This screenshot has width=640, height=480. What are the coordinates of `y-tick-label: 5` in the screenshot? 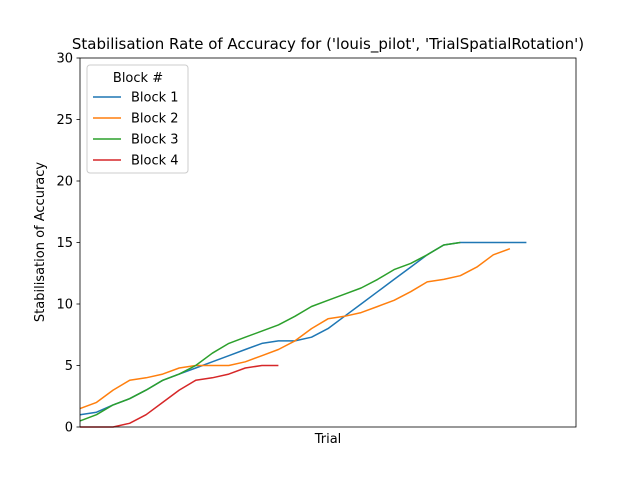 It's located at (69, 366).